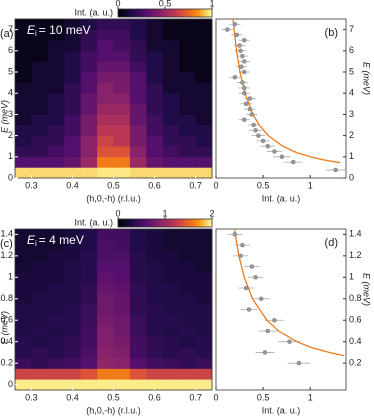  I want to click on fit-line, so click(286, 91).